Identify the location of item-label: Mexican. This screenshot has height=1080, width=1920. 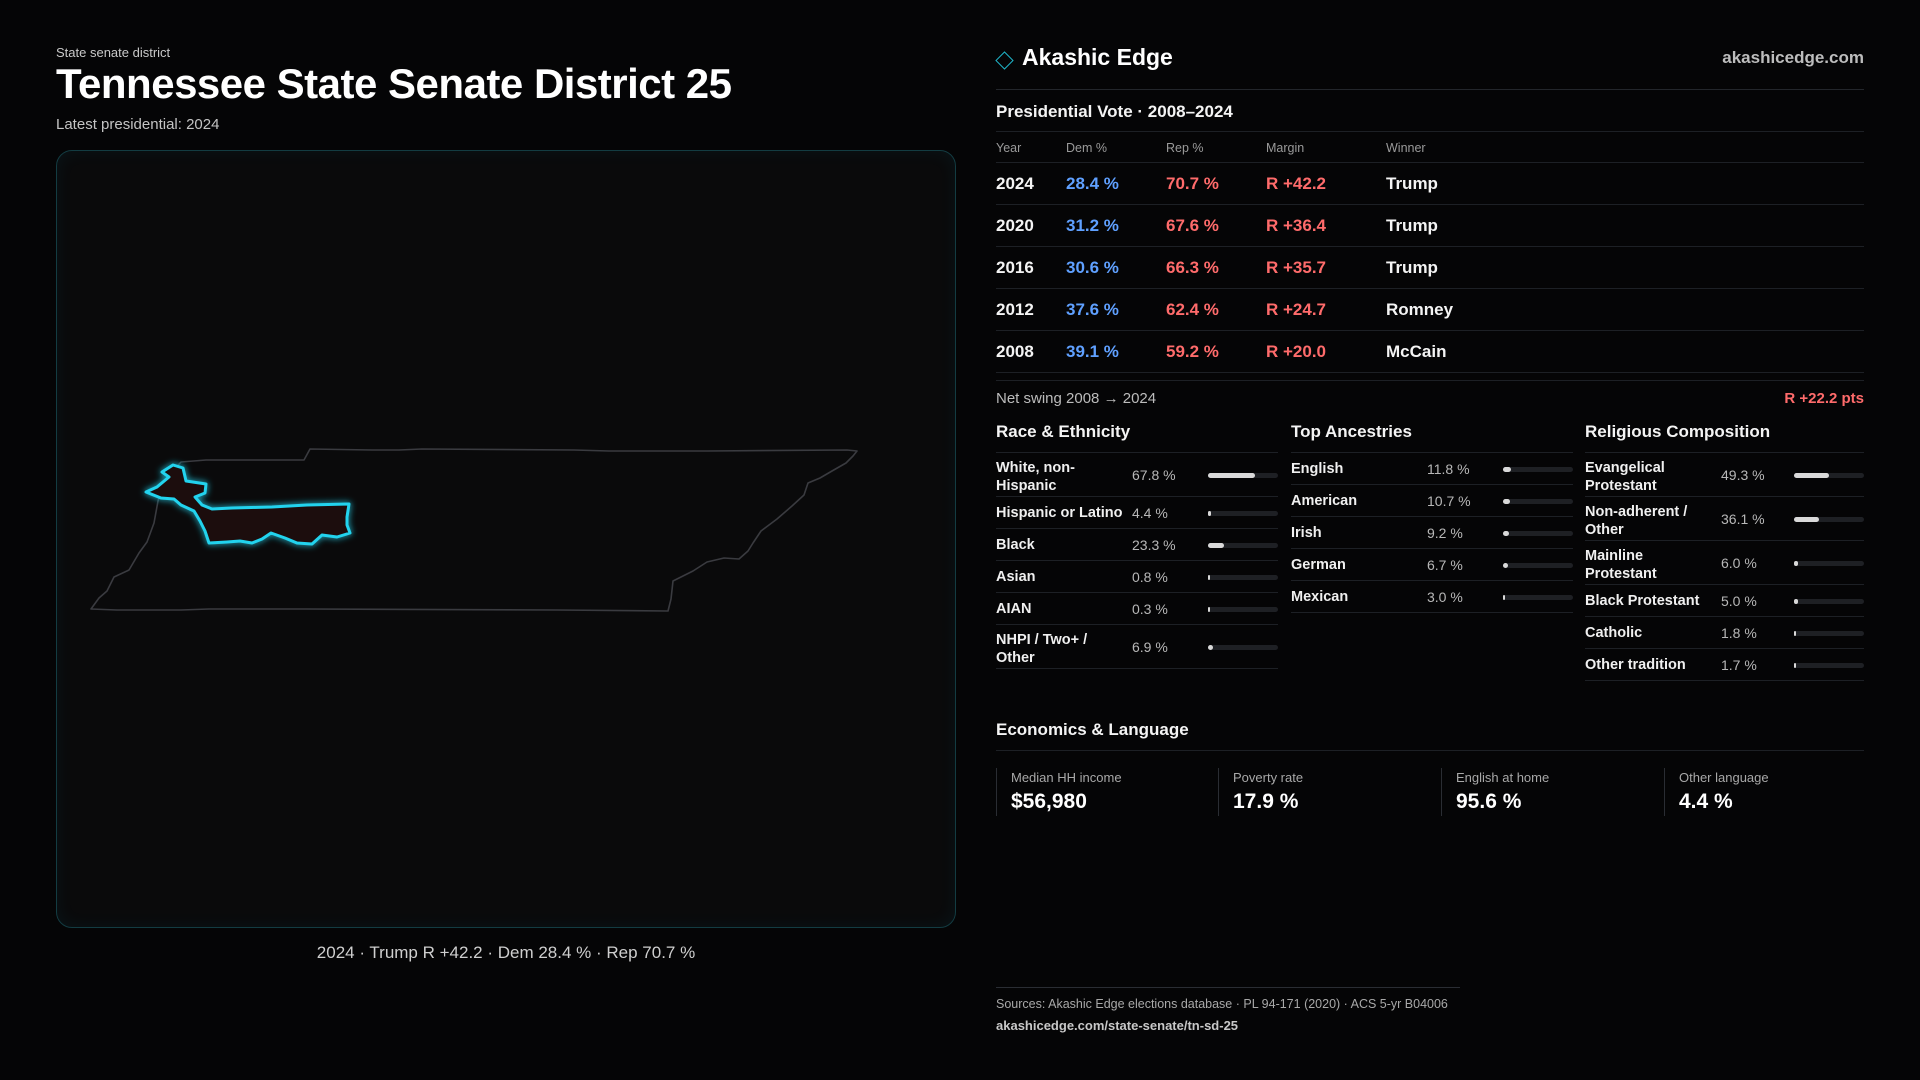
(1320, 597).